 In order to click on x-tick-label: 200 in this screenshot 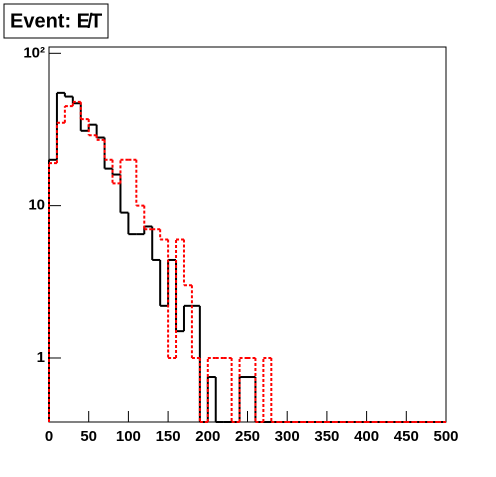, I will do `click(207, 436)`.